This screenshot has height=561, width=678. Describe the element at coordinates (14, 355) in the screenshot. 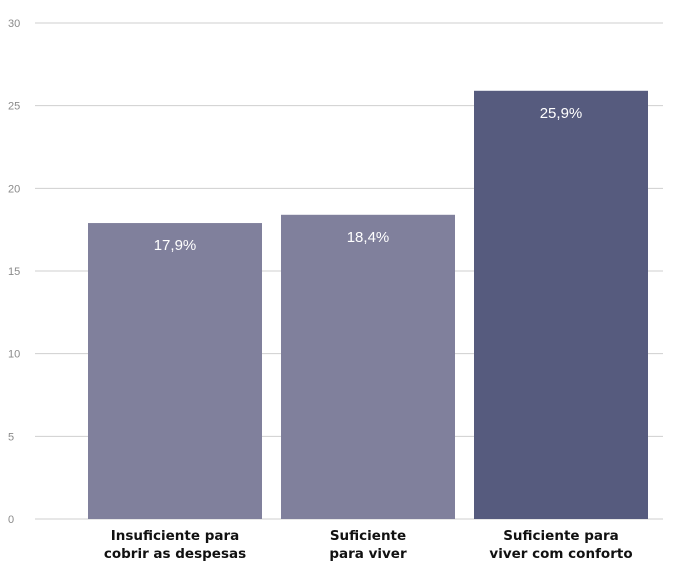

I see `y-tick-label-10: 10` at that location.